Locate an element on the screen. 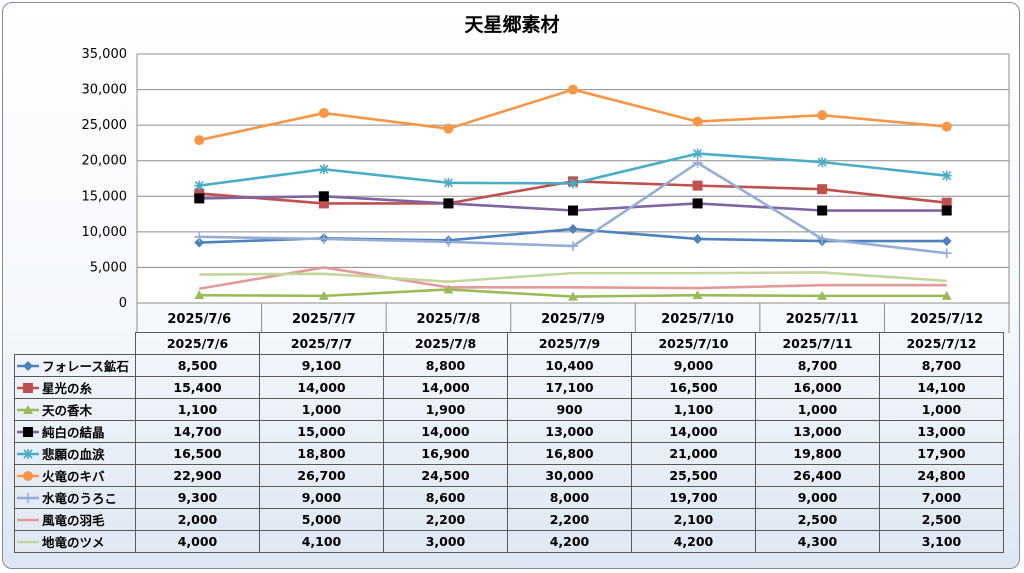 Image resolution: width=1024 pixels, height=573 pixels. y-tick-label: 35,000 is located at coordinates (105, 54).